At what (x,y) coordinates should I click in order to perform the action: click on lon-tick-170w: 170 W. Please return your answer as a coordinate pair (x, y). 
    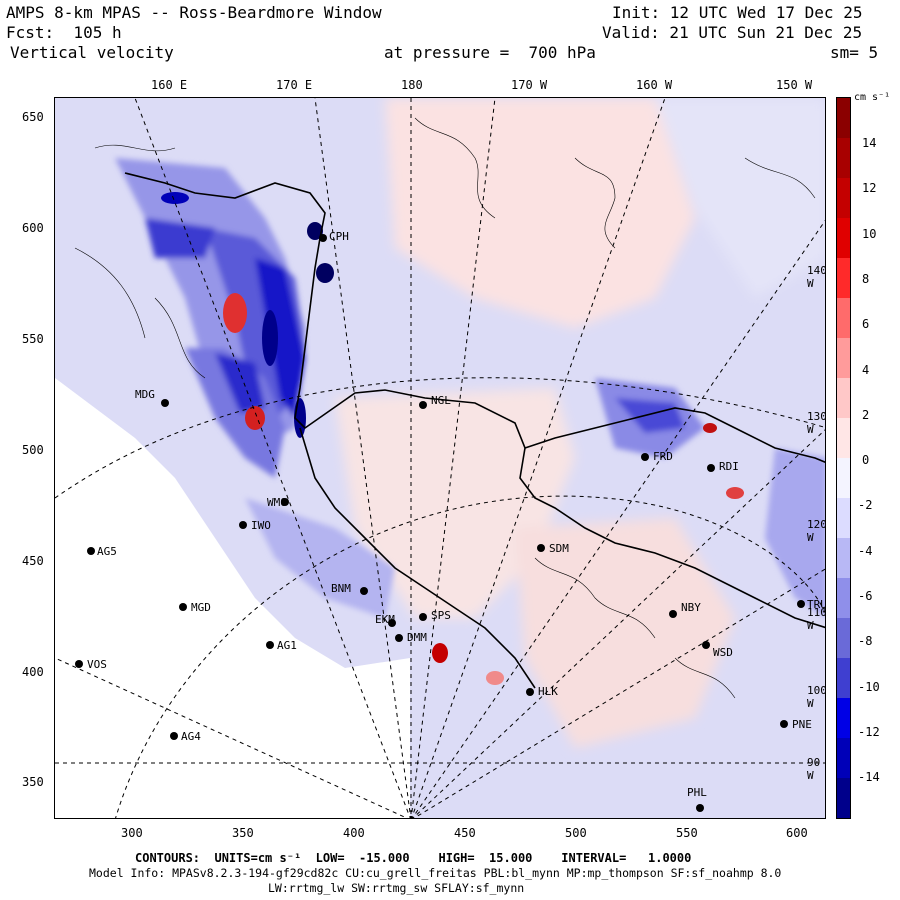
    Looking at the image, I should click on (529, 85).